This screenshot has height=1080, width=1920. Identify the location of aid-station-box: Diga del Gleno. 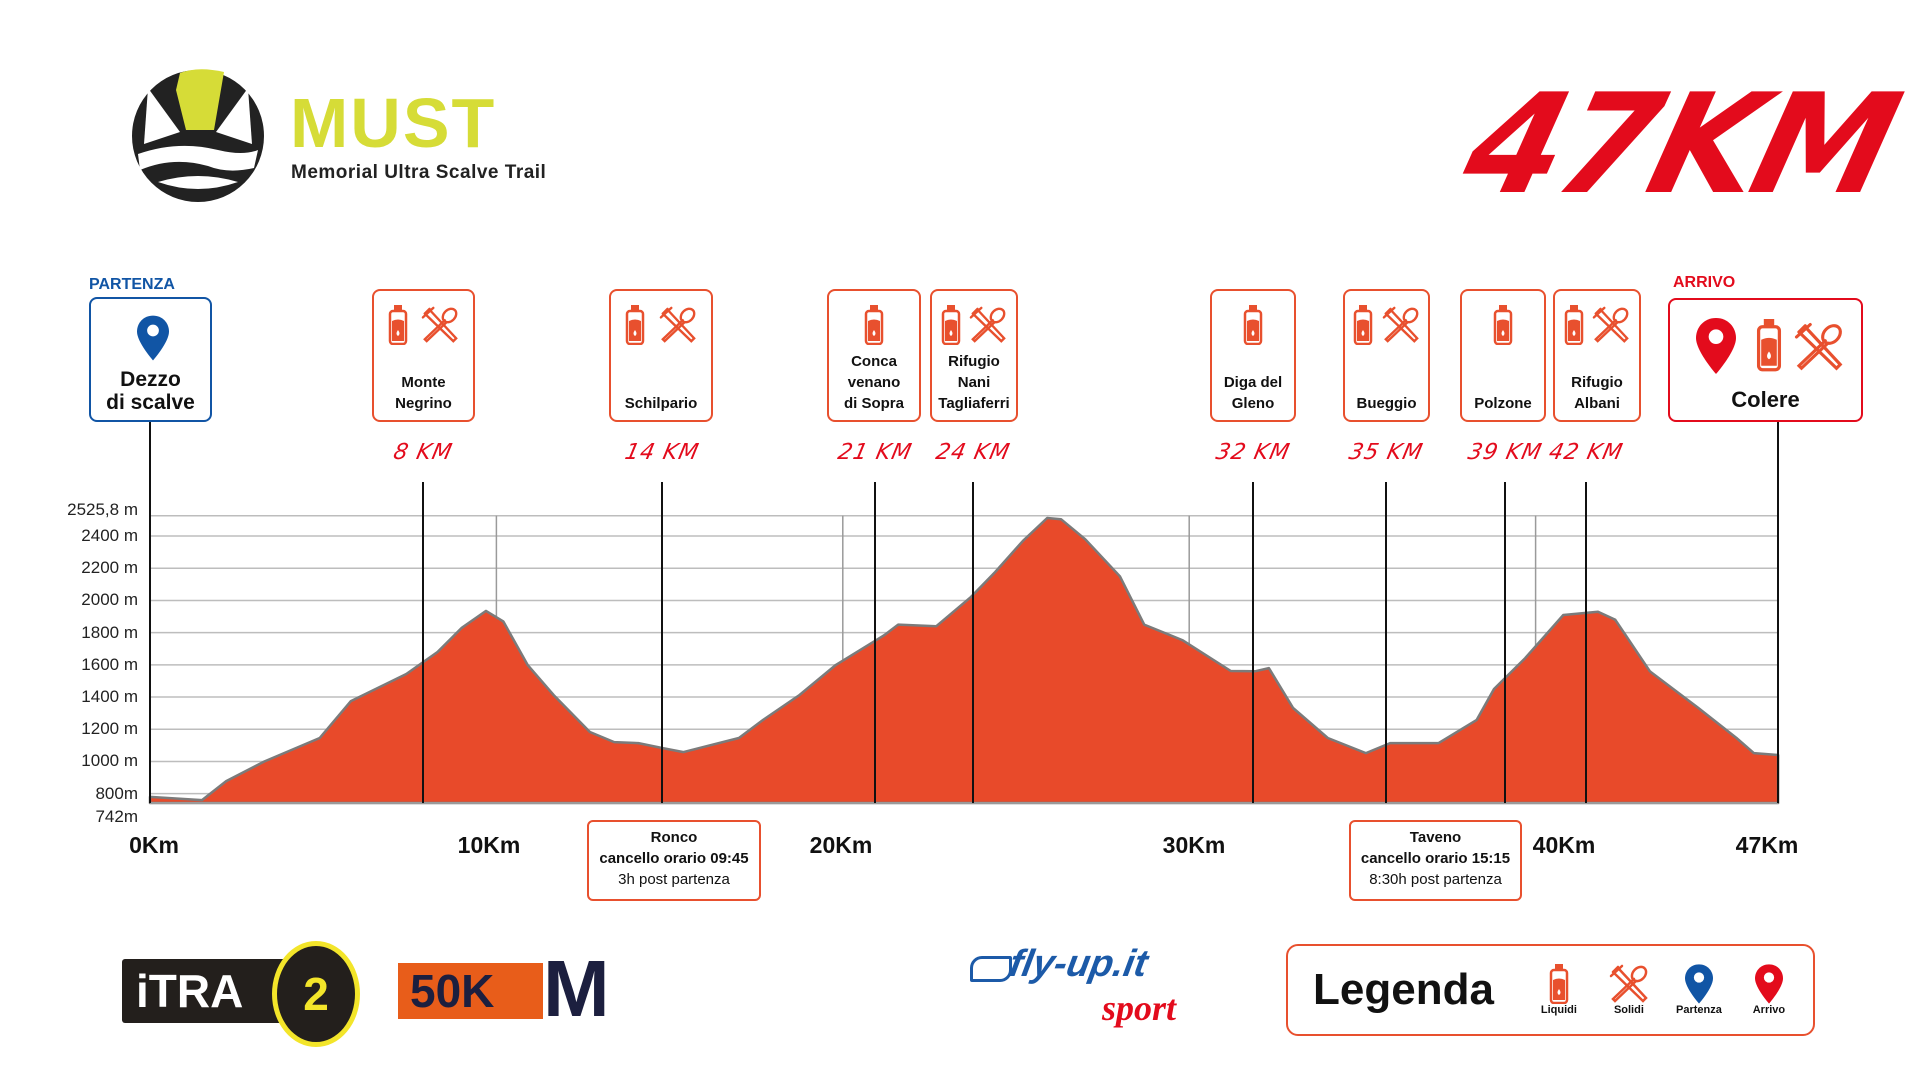
(1253, 355).